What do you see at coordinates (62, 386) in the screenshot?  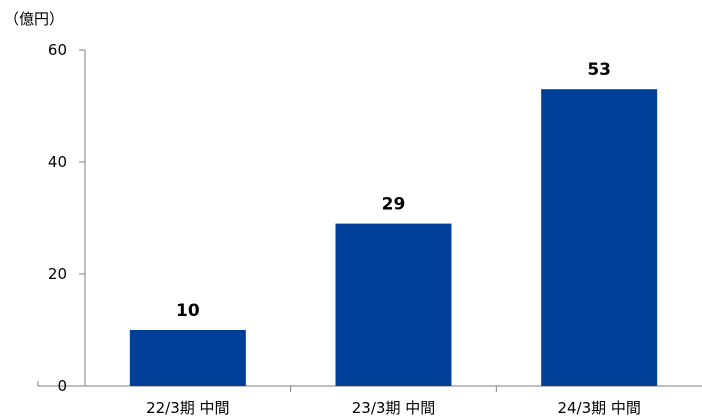 I see `y-tick-label-0: 0` at bounding box center [62, 386].